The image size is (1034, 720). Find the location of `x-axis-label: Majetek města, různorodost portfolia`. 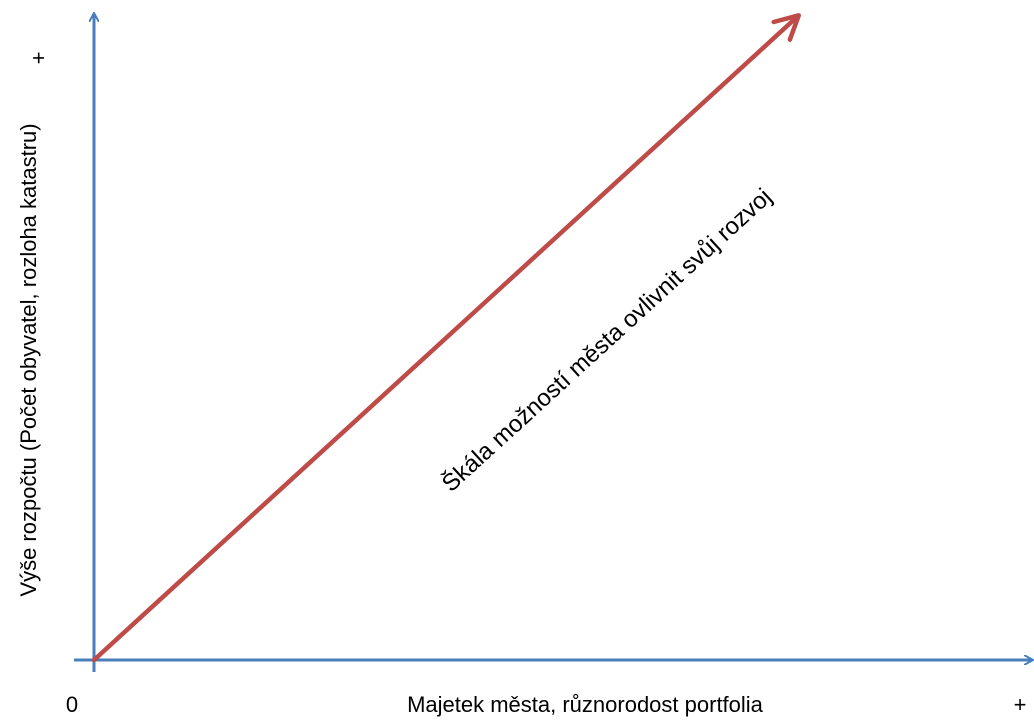

x-axis-label: Majetek města, různorodost portfolia is located at coordinates (585, 704).